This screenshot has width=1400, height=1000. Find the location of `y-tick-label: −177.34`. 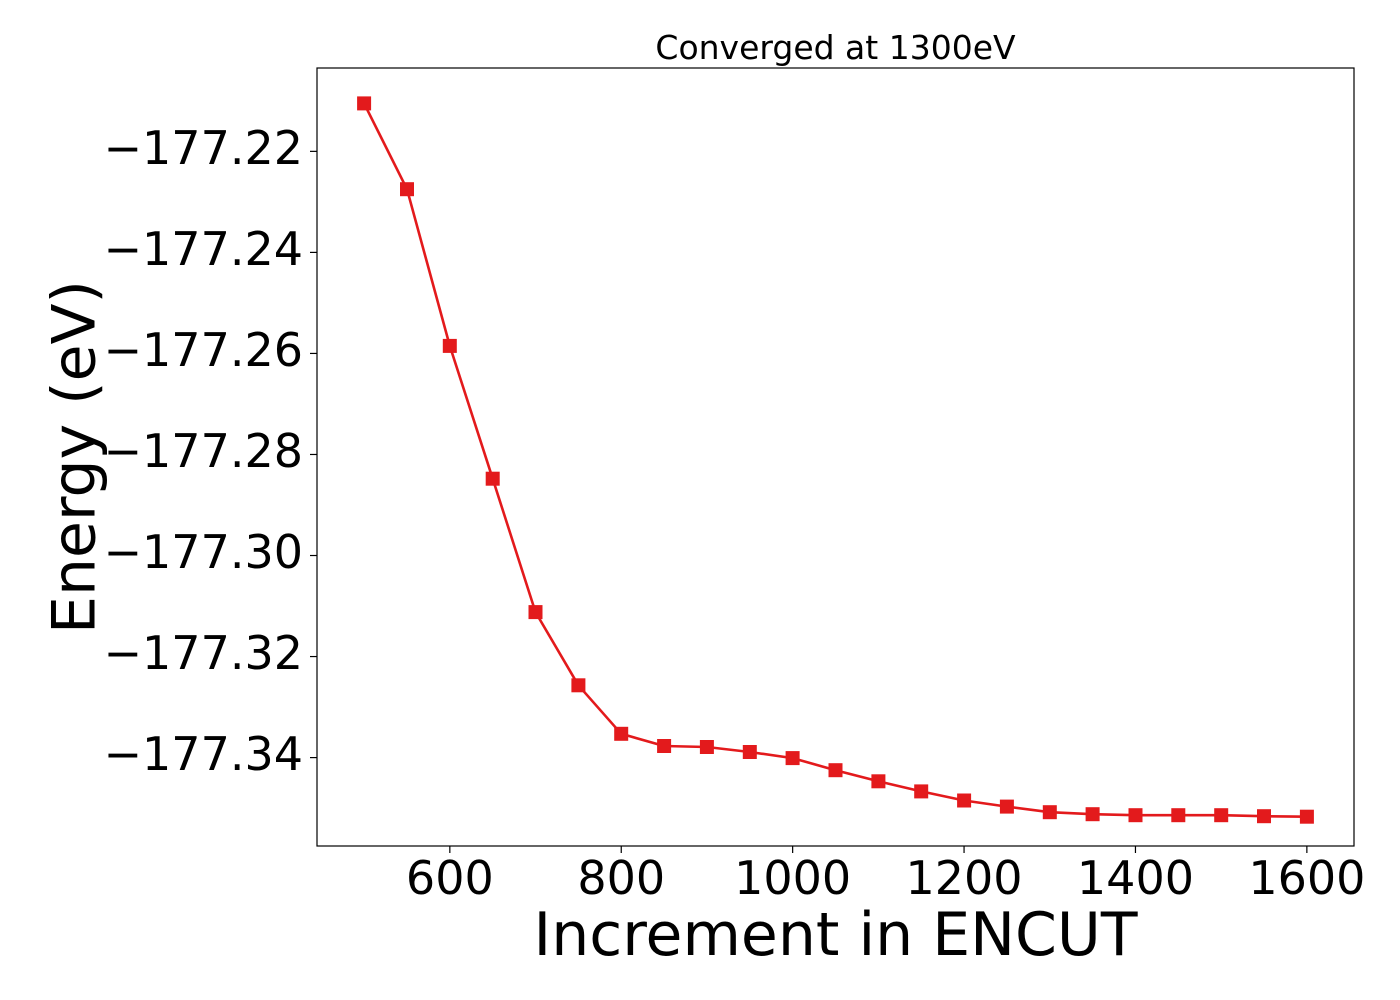

y-tick-label: −177.34 is located at coordinates (204, 754).